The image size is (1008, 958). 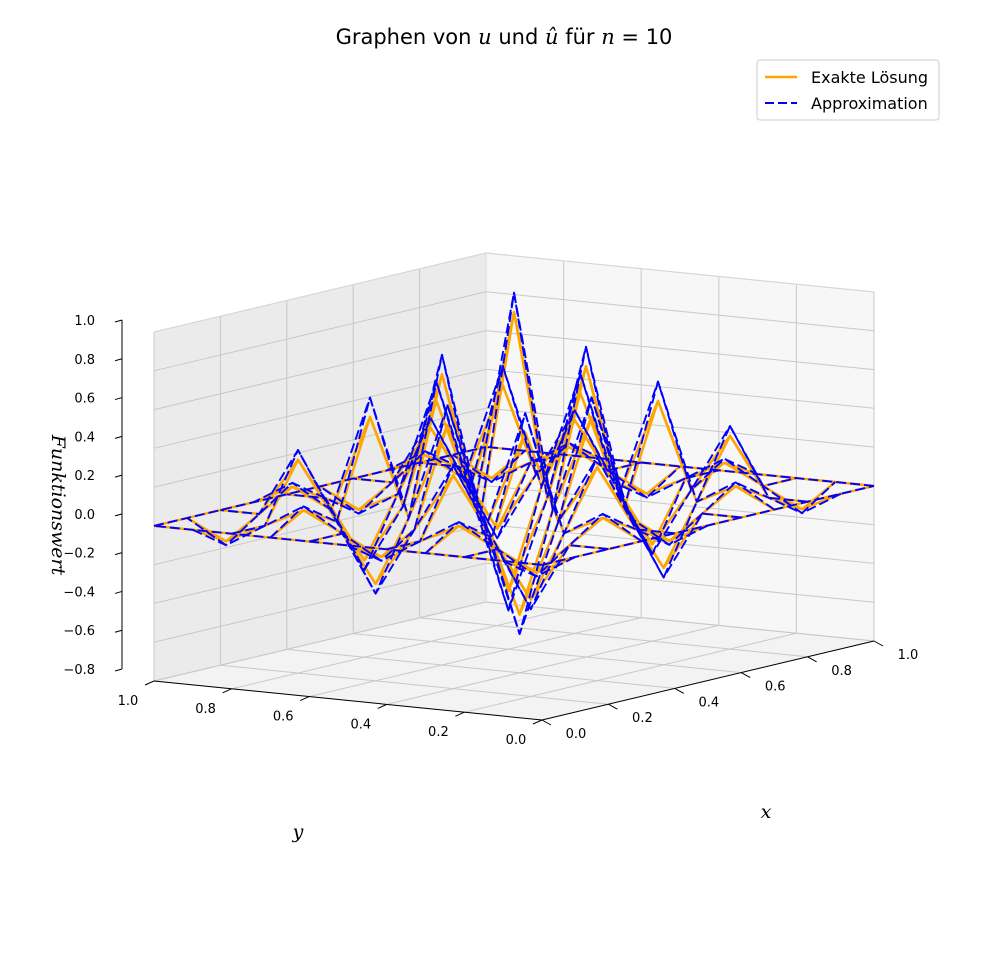 What do you see at coordinates (708, 680) in the screenshot?
I see `x-axis-line` at bounding box center [708, 680].